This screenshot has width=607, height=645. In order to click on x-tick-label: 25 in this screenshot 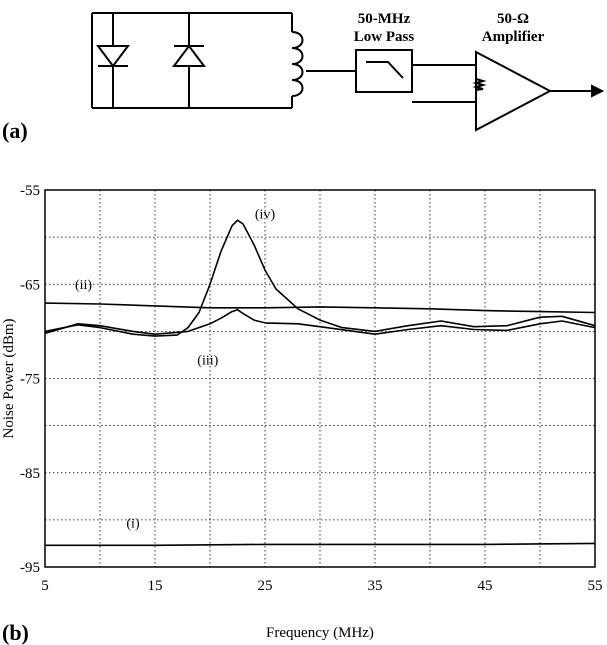, I will do `click(265, 586)`.